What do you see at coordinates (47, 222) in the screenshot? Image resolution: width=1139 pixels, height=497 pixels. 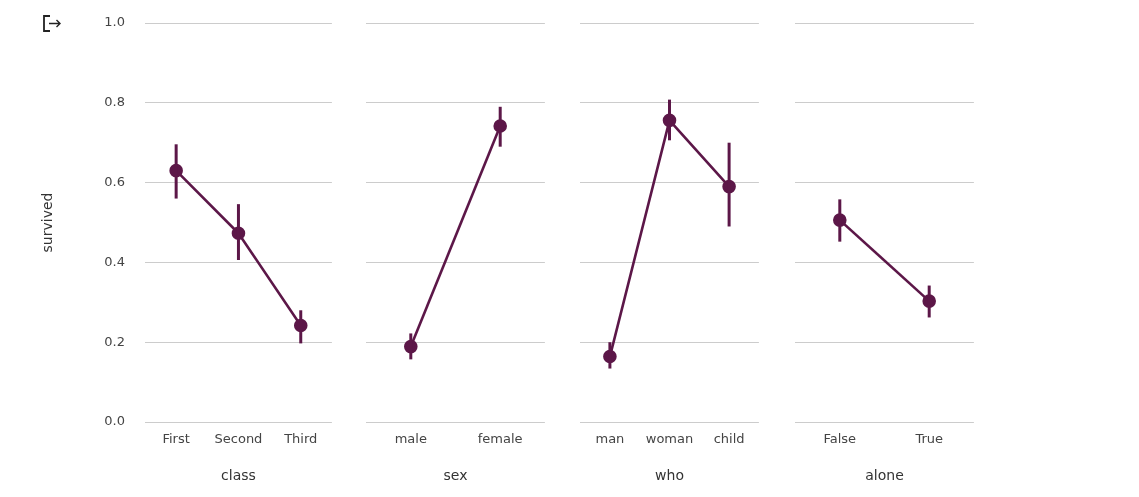 I see `y-axis-title: survived` at bounding box center [47, 222].